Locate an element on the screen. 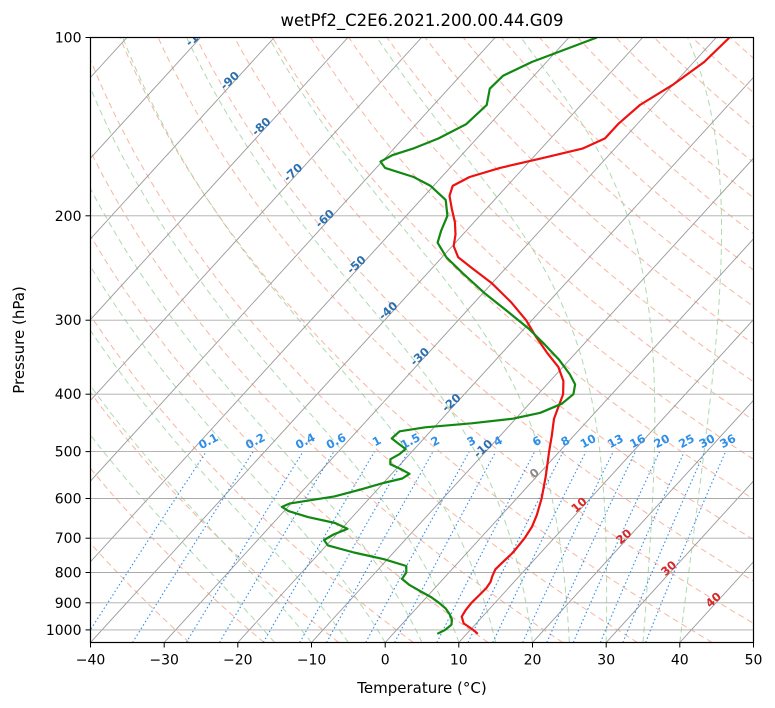 The image size is (775, 708). chart-title: wetPf2_C2E6.2021.200.00.44.G09 is located at coordinates (421, 21).